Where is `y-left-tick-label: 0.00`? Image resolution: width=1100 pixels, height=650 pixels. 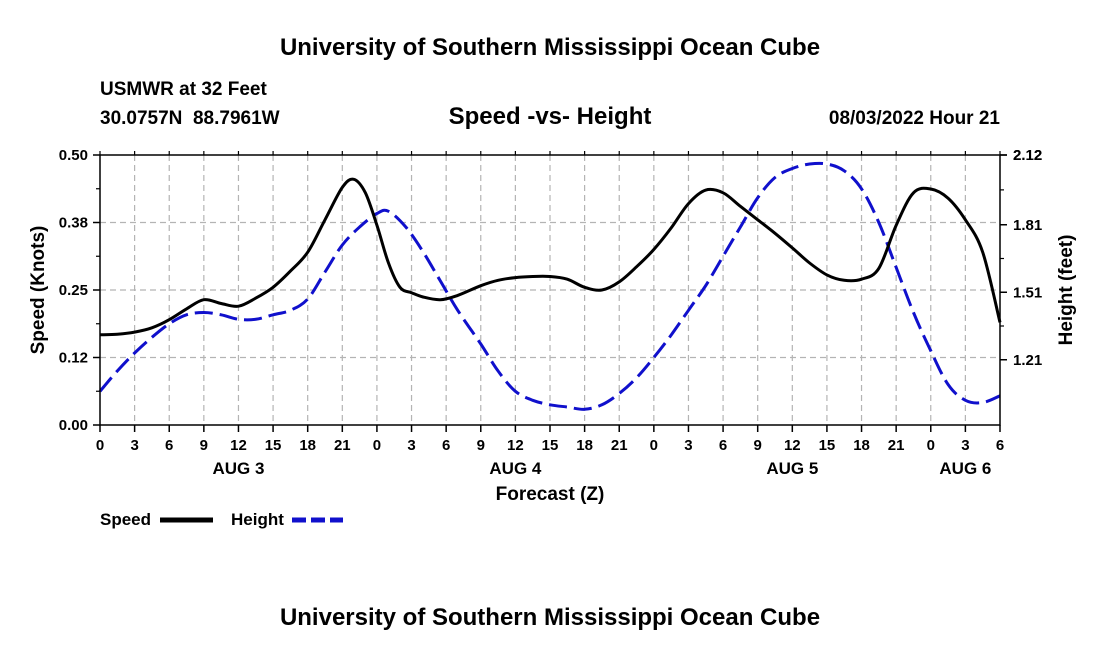
y-left-tick-label: 0.00 is located at coordinates (73, 425).